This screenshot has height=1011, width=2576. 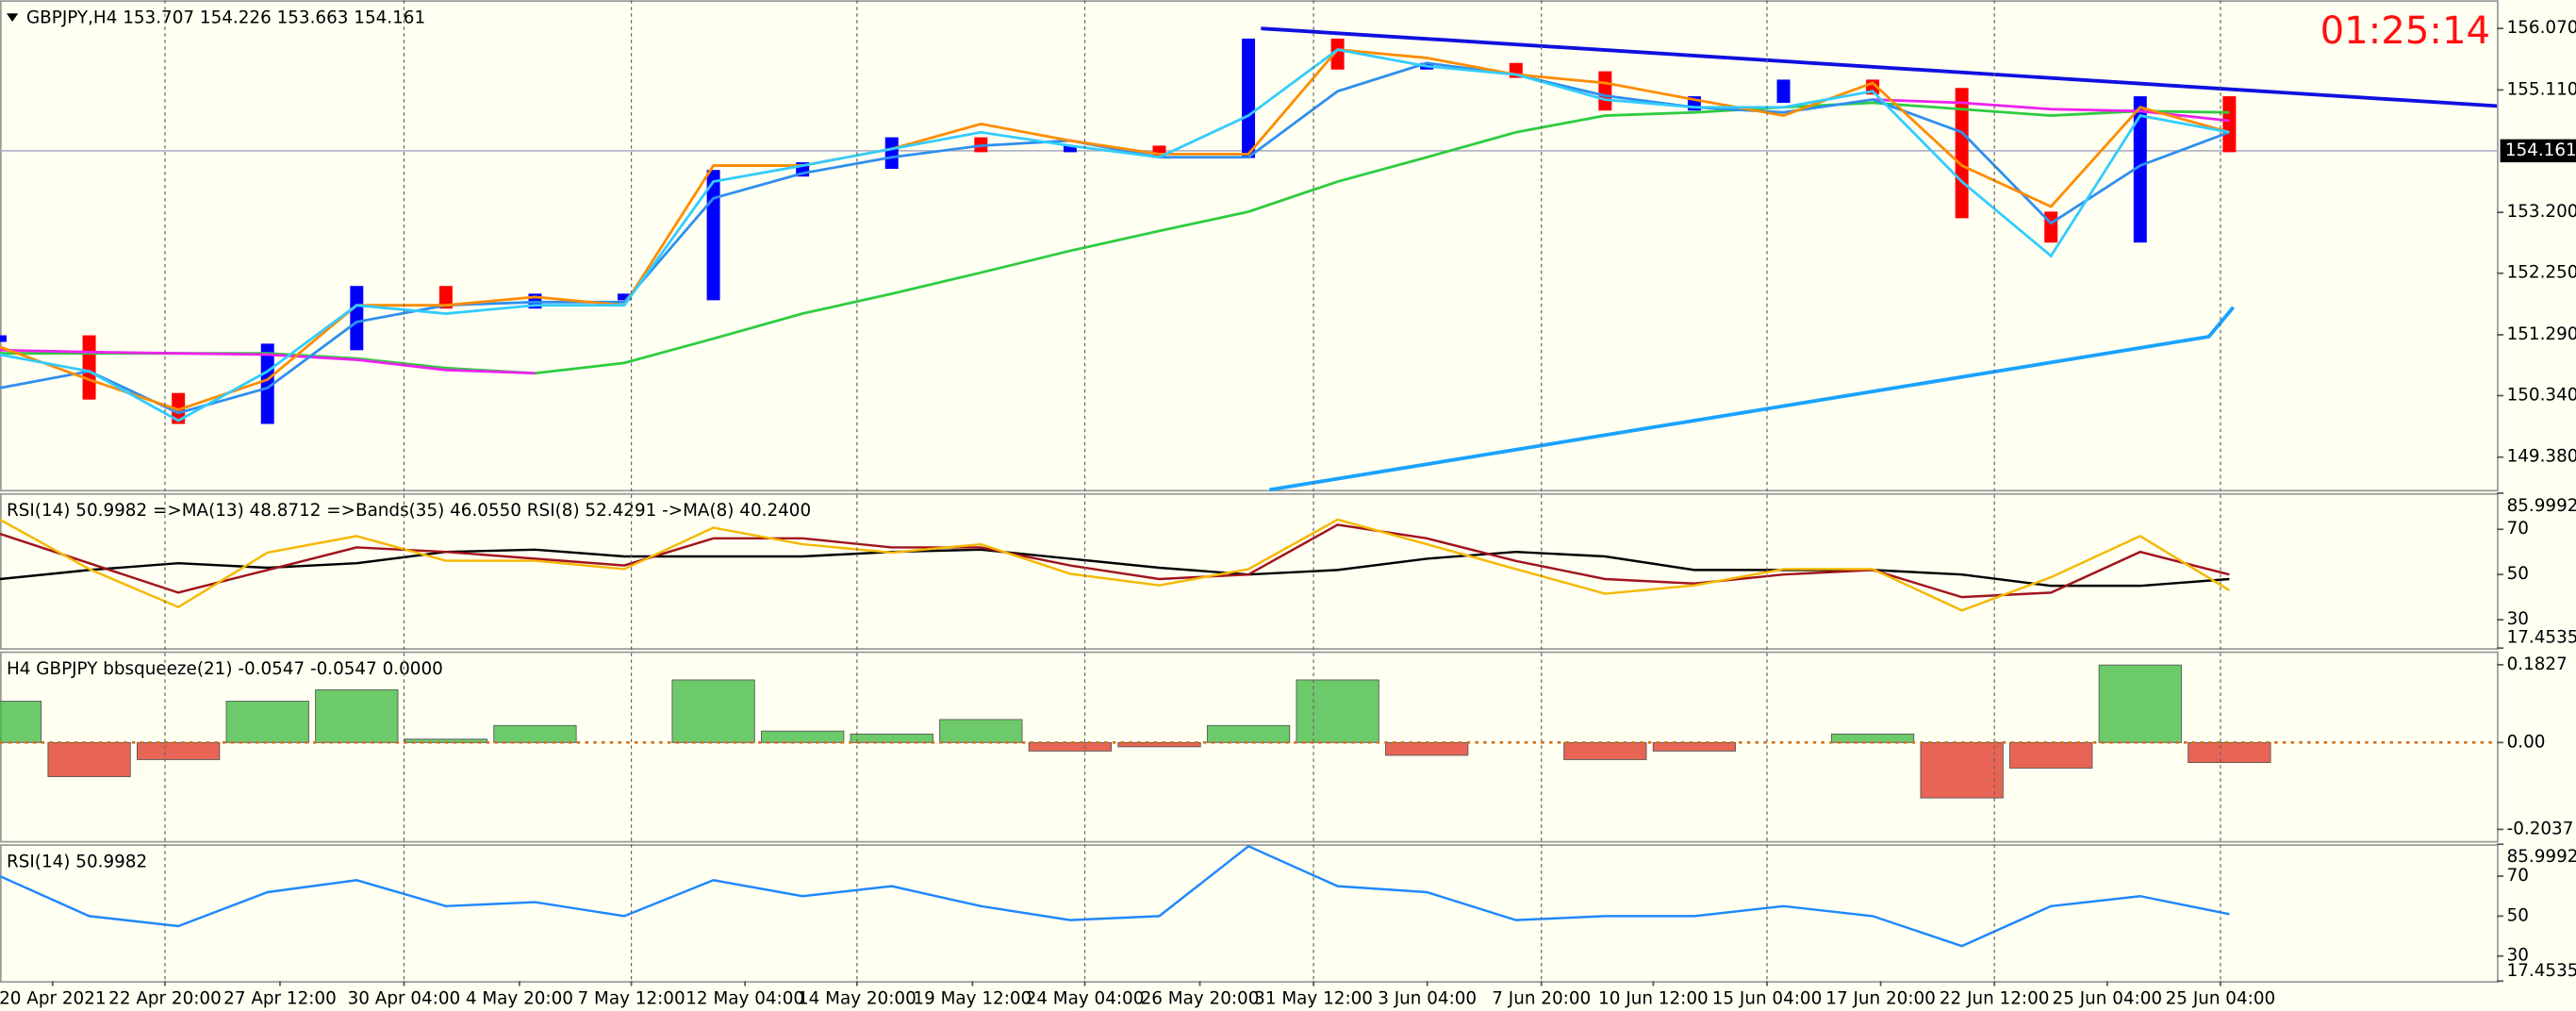 I want to click on panel-frame, so click(x=1249, y=914).